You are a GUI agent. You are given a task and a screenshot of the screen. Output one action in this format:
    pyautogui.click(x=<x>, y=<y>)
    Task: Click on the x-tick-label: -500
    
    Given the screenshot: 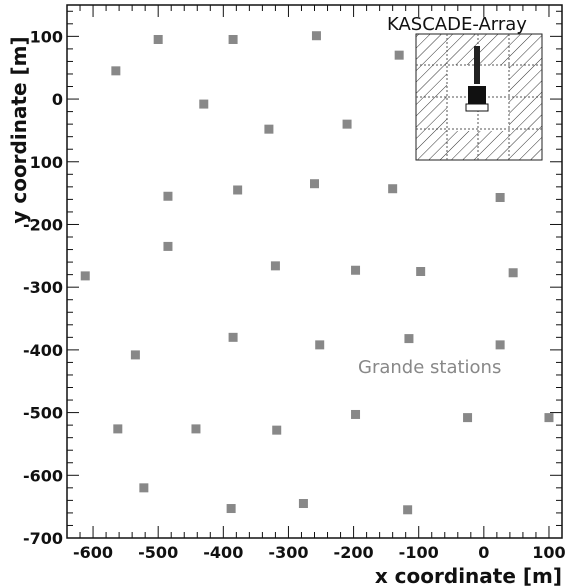 What is the action you would take?
    pyautogui.click(x=158, y=552)
    